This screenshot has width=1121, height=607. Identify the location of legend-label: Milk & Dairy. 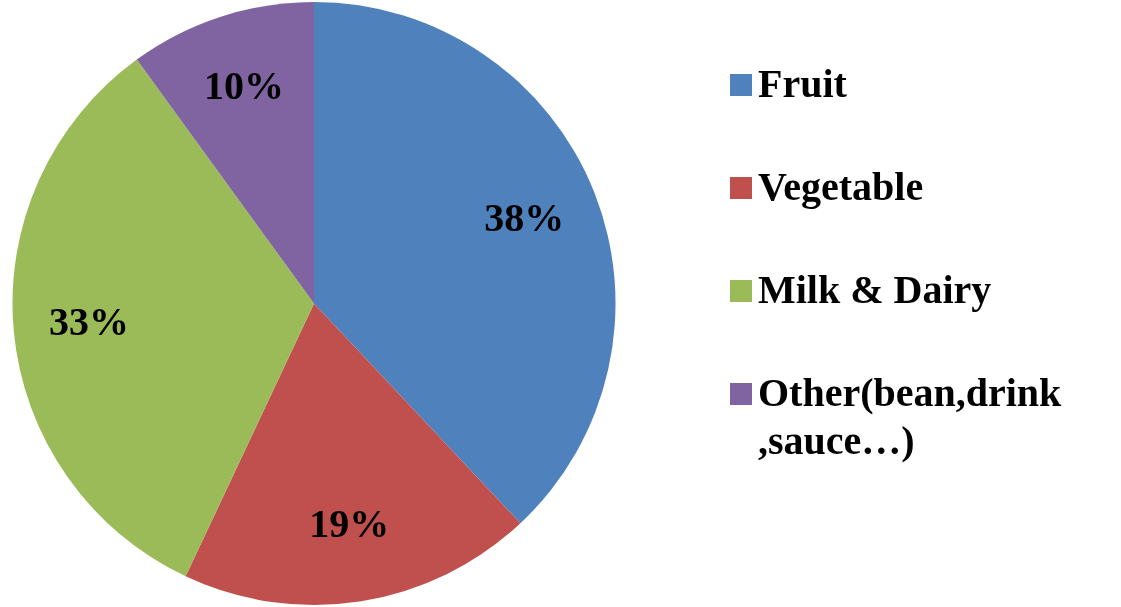
(875, 290).